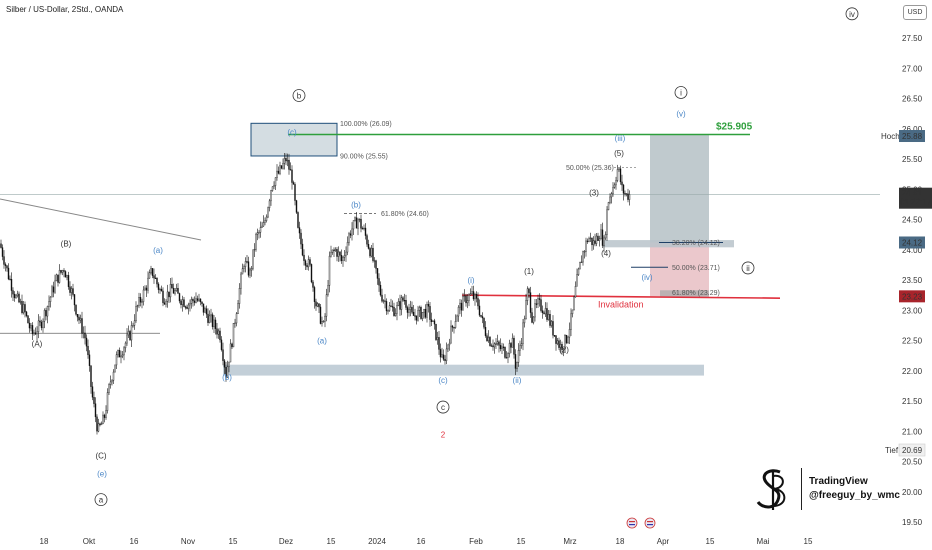 The width and height of the screenshot is (932, 550). I want to click on event-flag-stripe, so click(650, 525).